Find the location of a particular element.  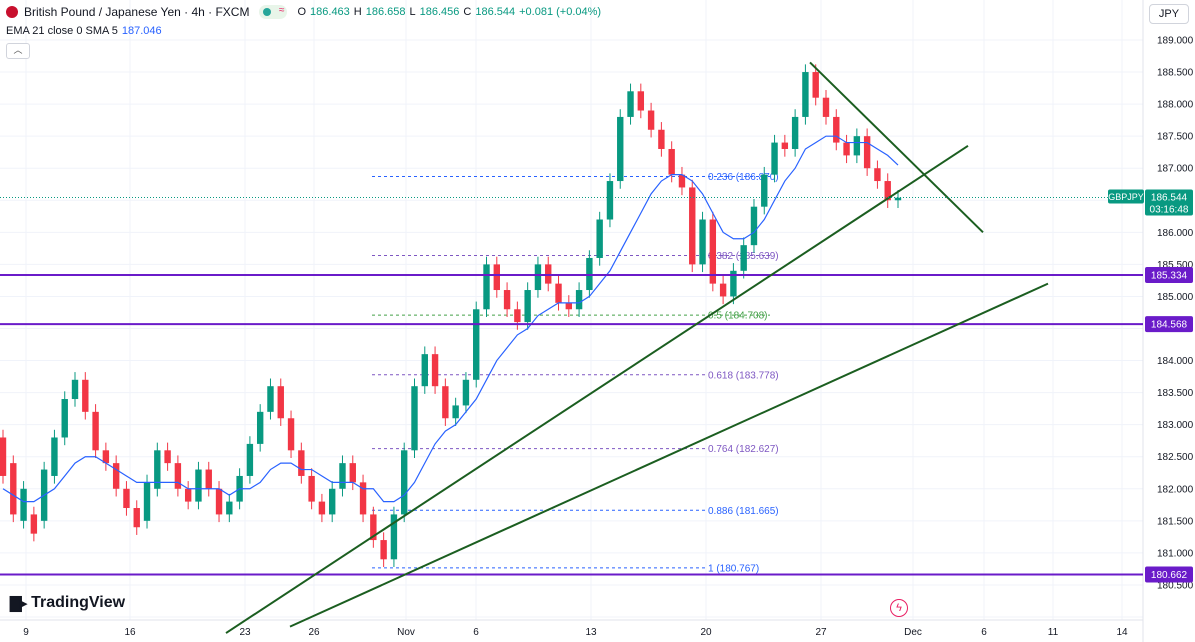

y-tick-label: 186.000 is located at coordinates (1175, 233).